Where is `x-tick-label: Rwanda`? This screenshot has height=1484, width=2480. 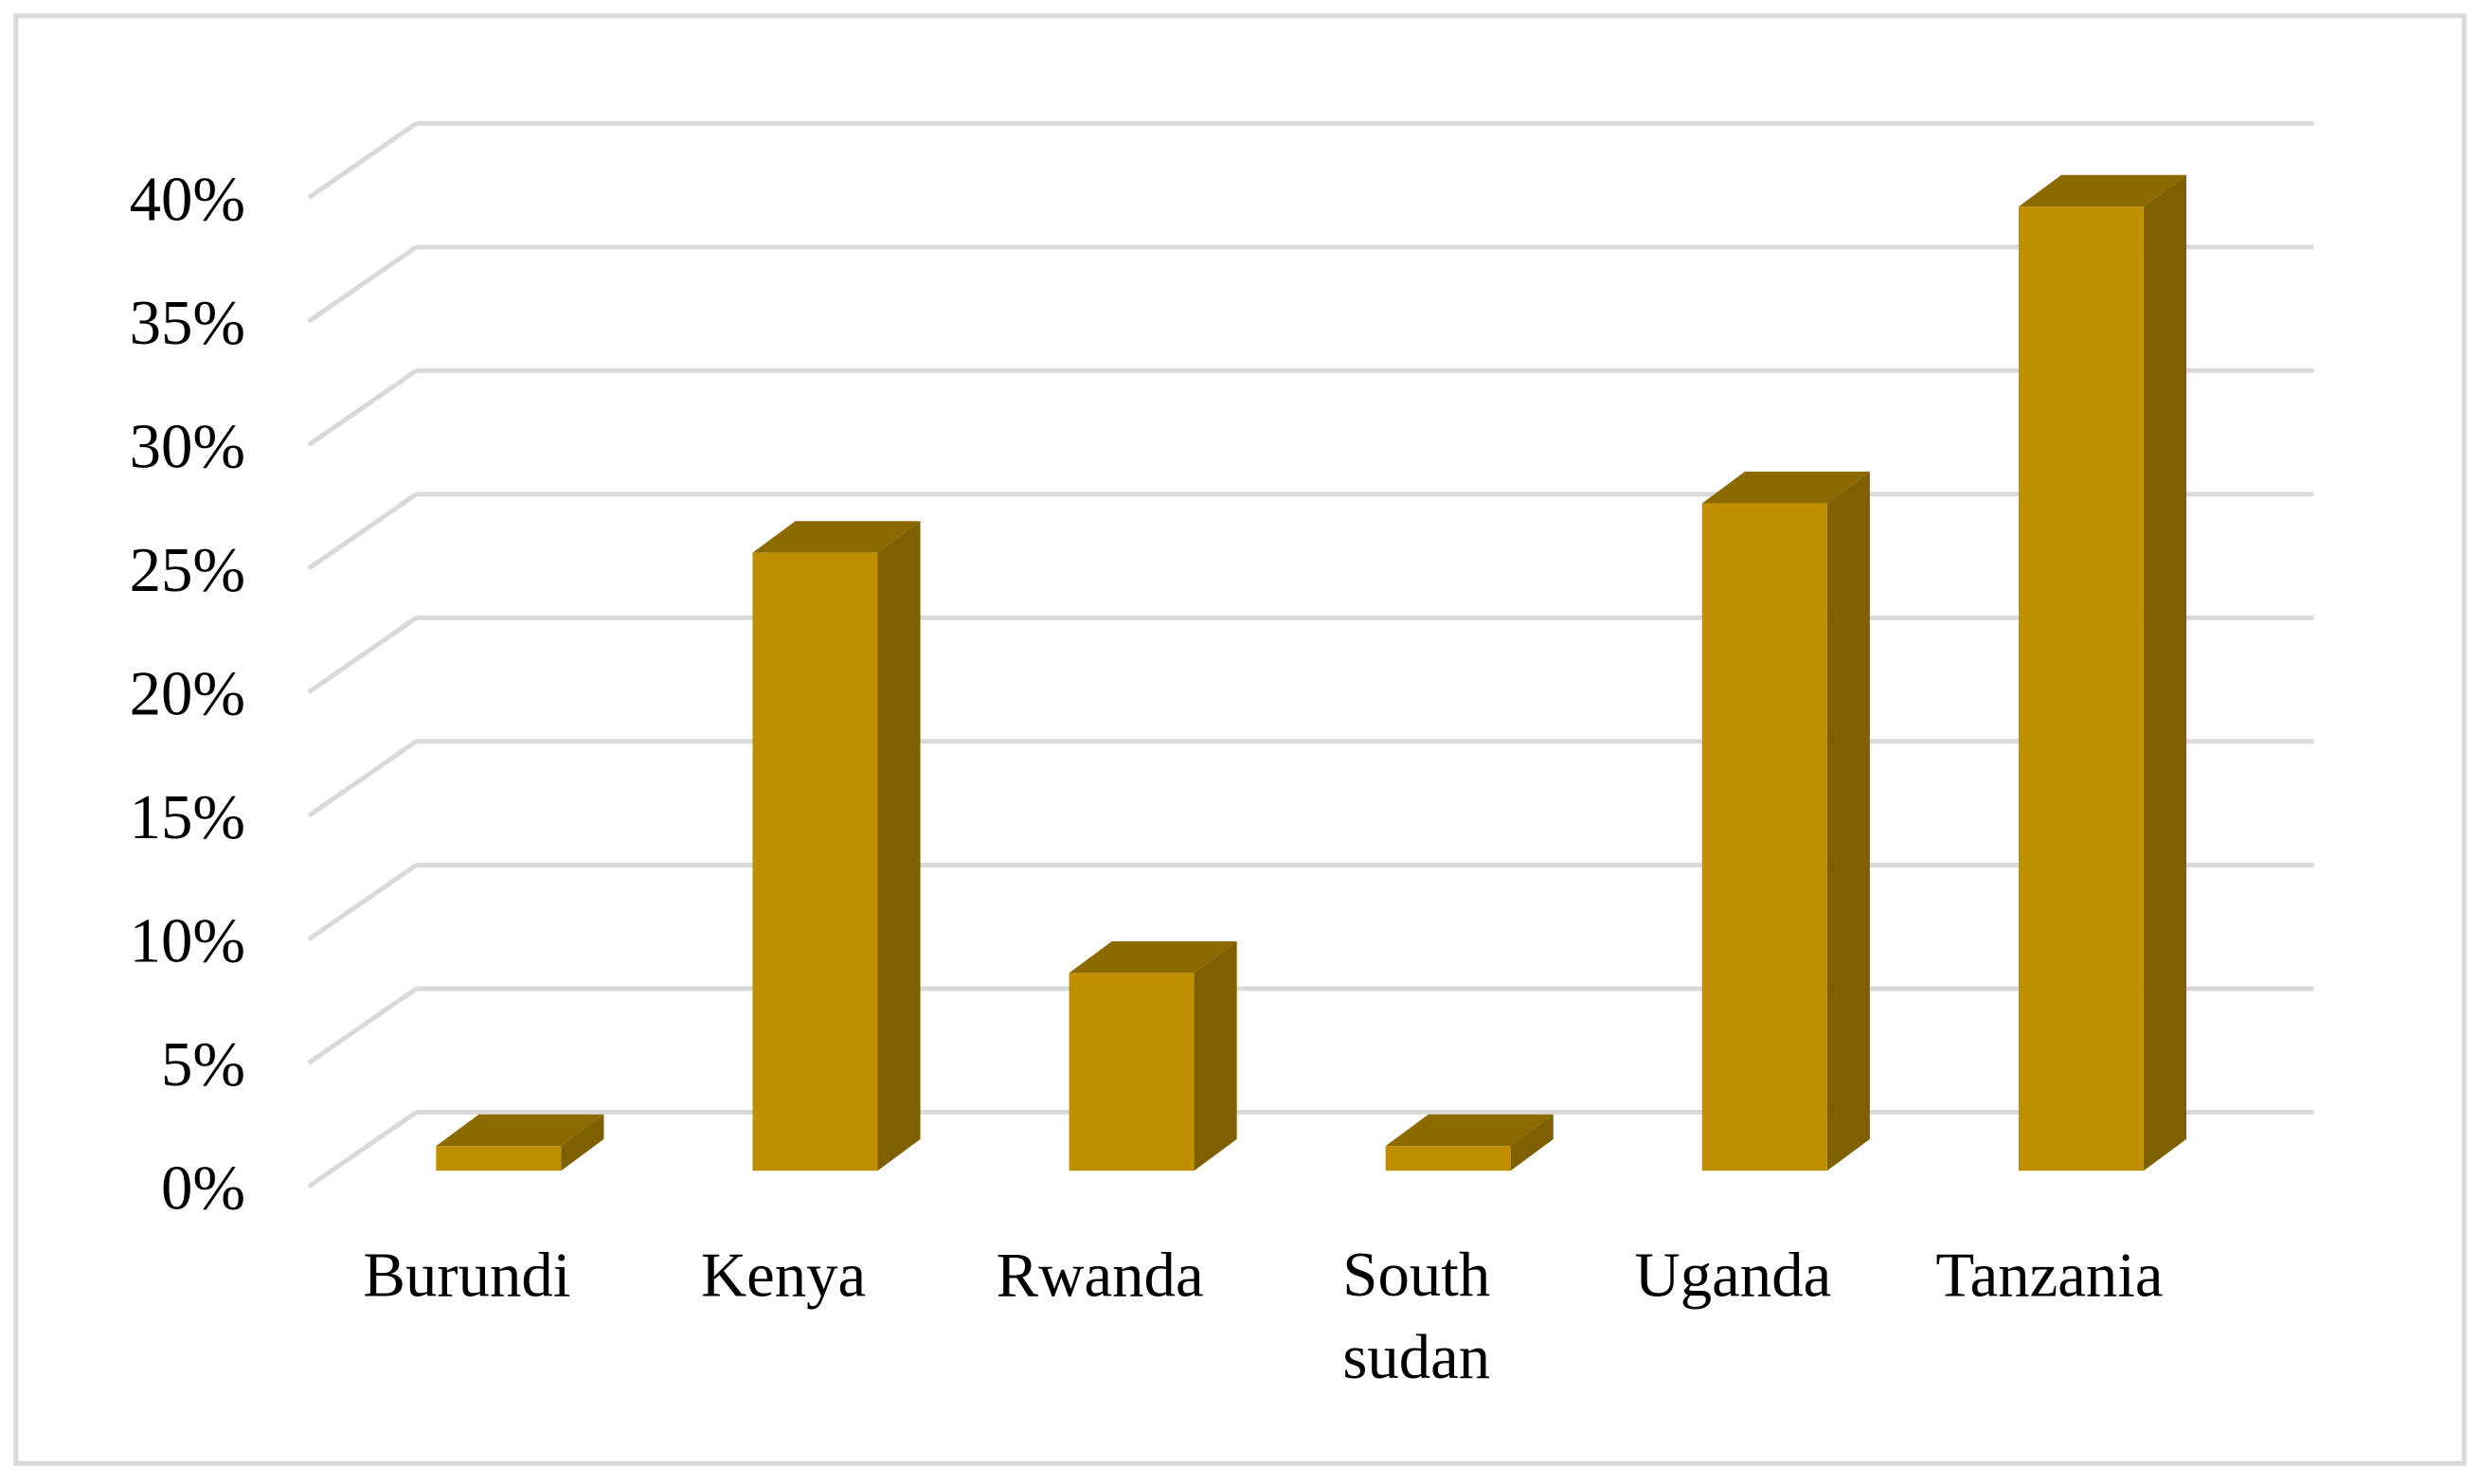 x-tick-label: Rwanda is located at coordinates (1100, 1275).